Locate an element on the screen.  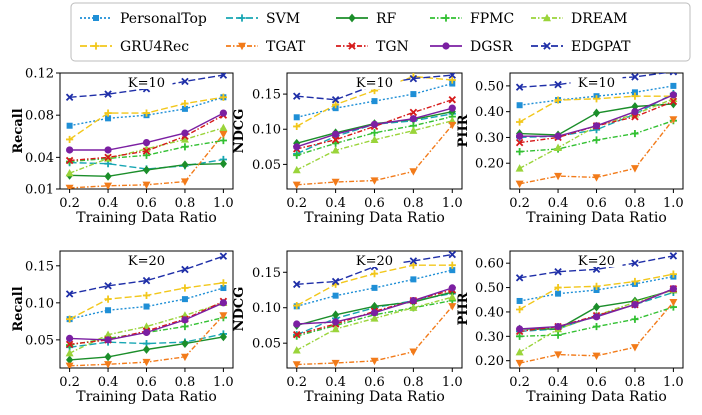
x-tick-label: 0.8 is located at coordinates (413, 382).